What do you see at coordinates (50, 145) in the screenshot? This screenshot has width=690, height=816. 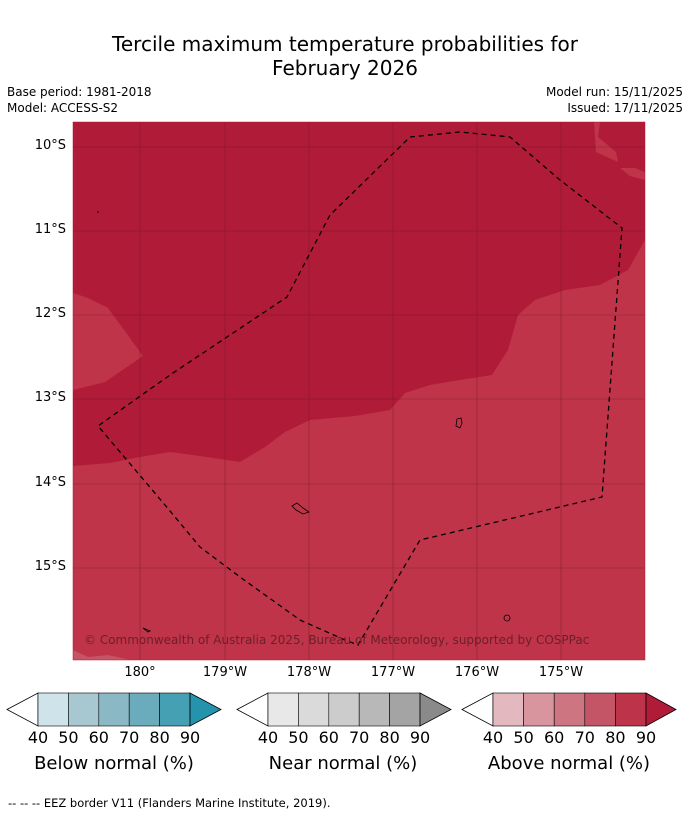 I see `lat-tick-label: 10°S` at bounding box center [50, 145].